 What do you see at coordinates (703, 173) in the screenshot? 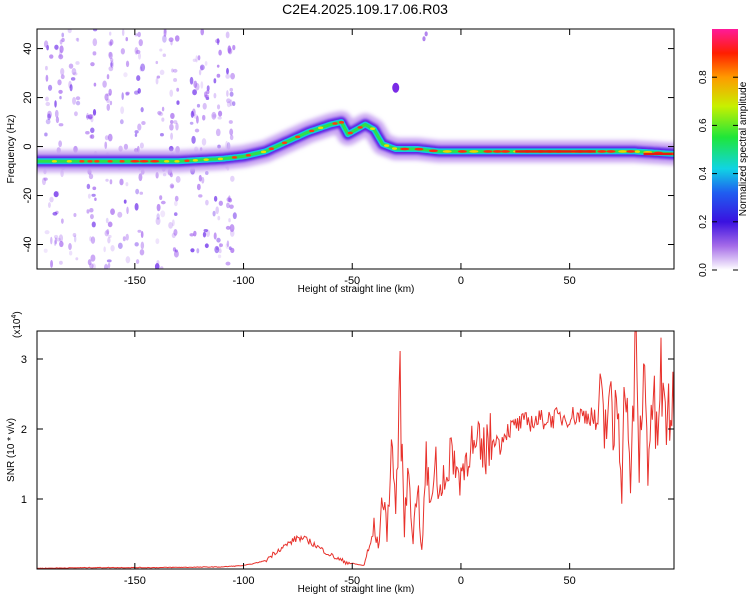
I see `colorbar-tick-label: 0.4` at bounding box center [703, 173].